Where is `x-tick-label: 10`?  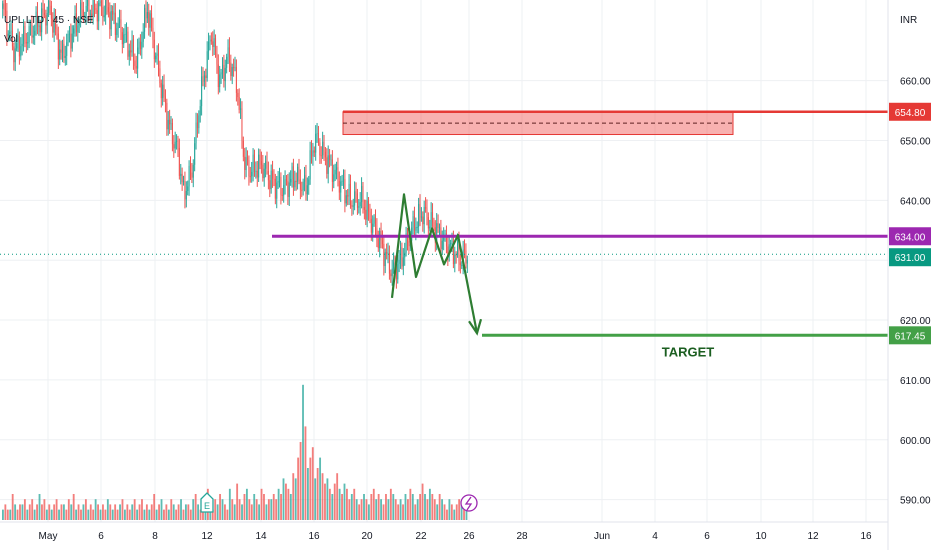 x-tick-label: 10 is located at coordinates (761, 536).